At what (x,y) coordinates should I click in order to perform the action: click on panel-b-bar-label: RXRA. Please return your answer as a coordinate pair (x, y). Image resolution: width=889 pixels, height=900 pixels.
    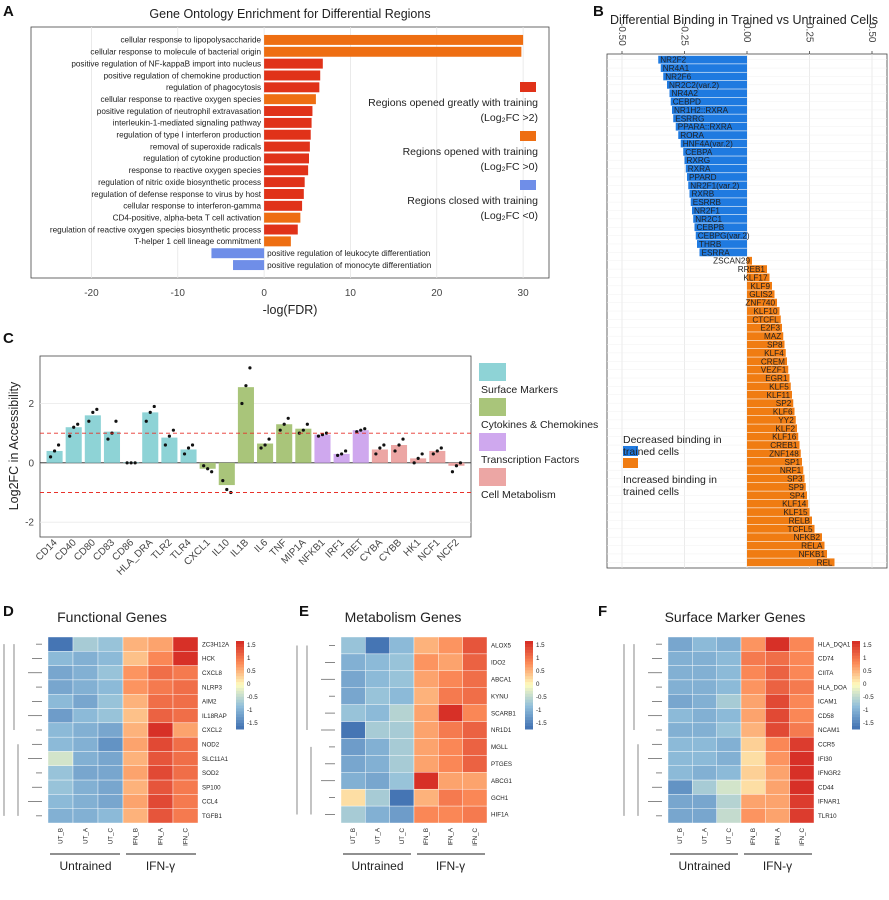
    Looking at the image, I should click on (699, 169).